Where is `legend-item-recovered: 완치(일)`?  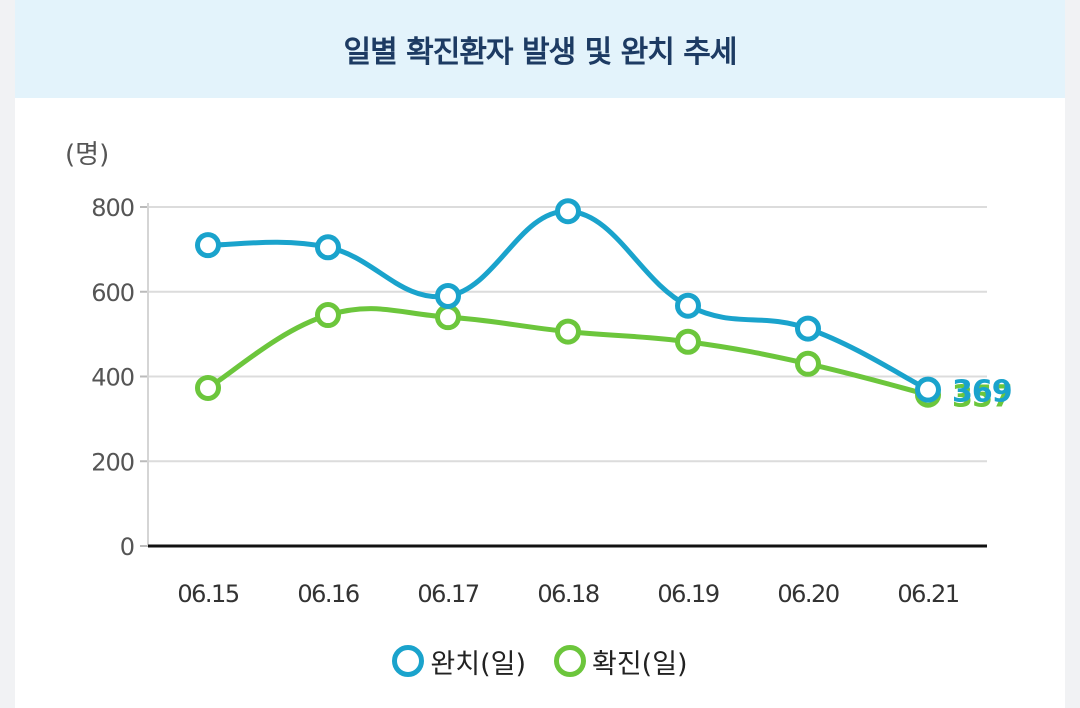 legend-item-recovered: 완치(일) is located at coordinates (459, 661).